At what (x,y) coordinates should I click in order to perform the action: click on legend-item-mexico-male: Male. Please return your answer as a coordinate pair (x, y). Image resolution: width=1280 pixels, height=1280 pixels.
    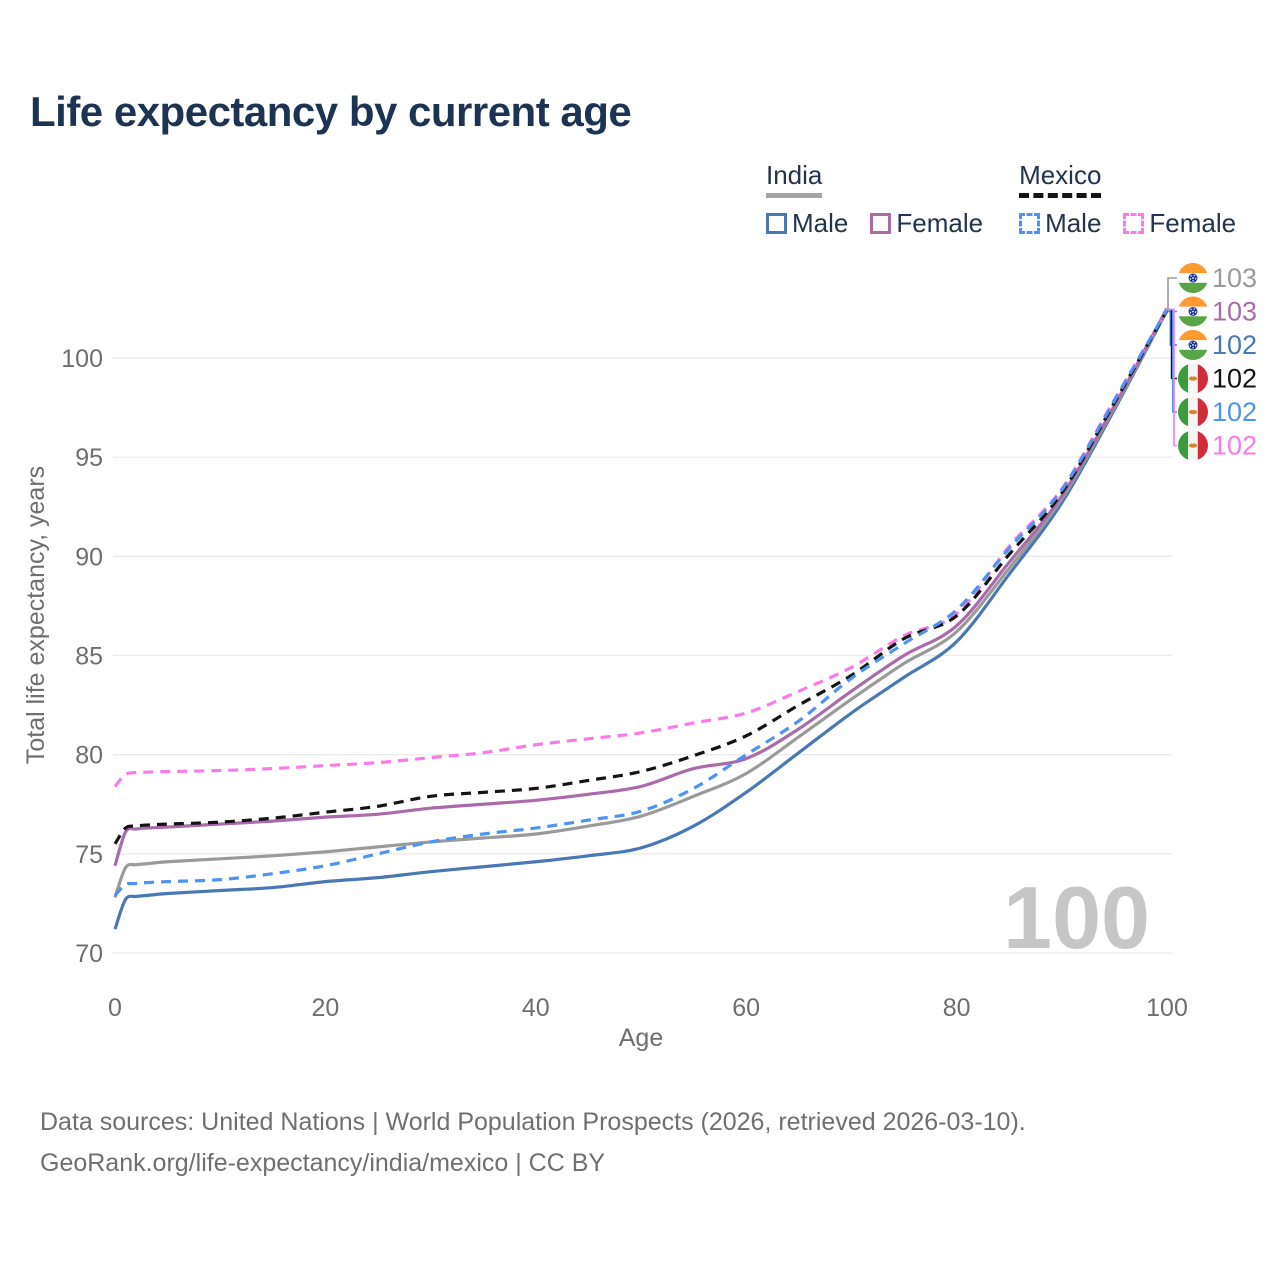
    Looking at the image, I should click on (1060, 223).